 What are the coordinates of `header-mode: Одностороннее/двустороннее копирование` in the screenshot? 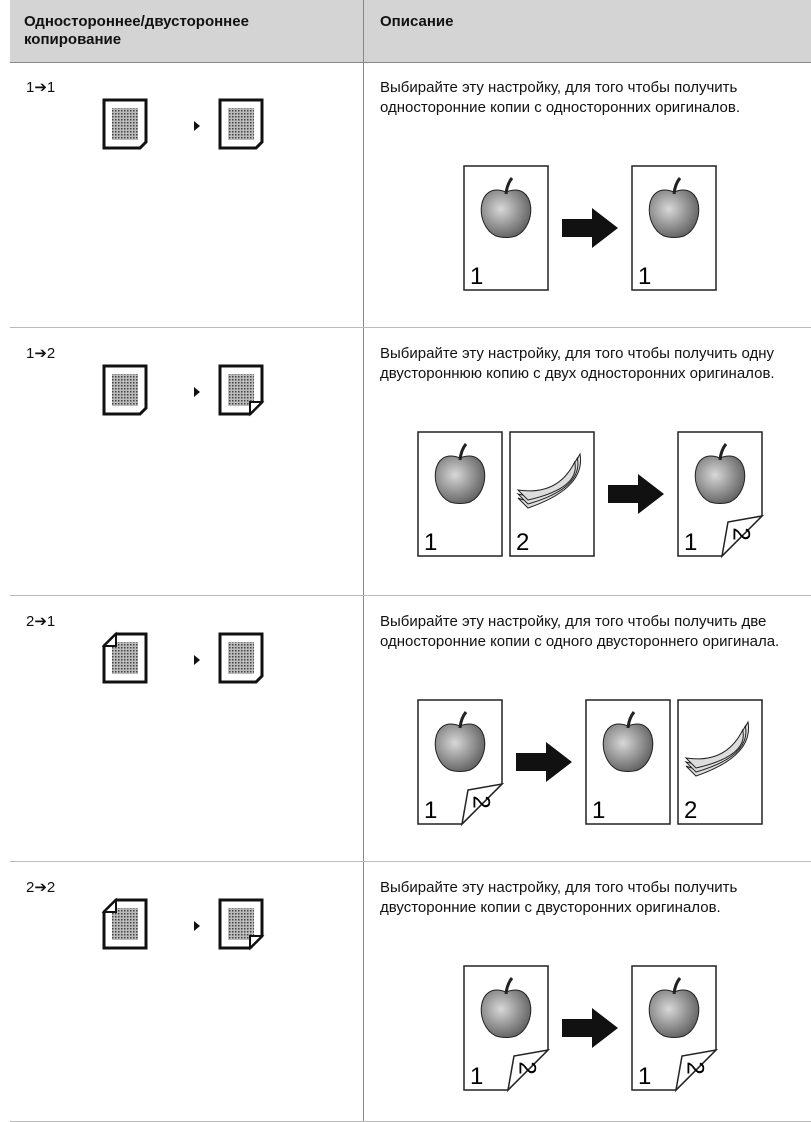 It's located at (136, 30).